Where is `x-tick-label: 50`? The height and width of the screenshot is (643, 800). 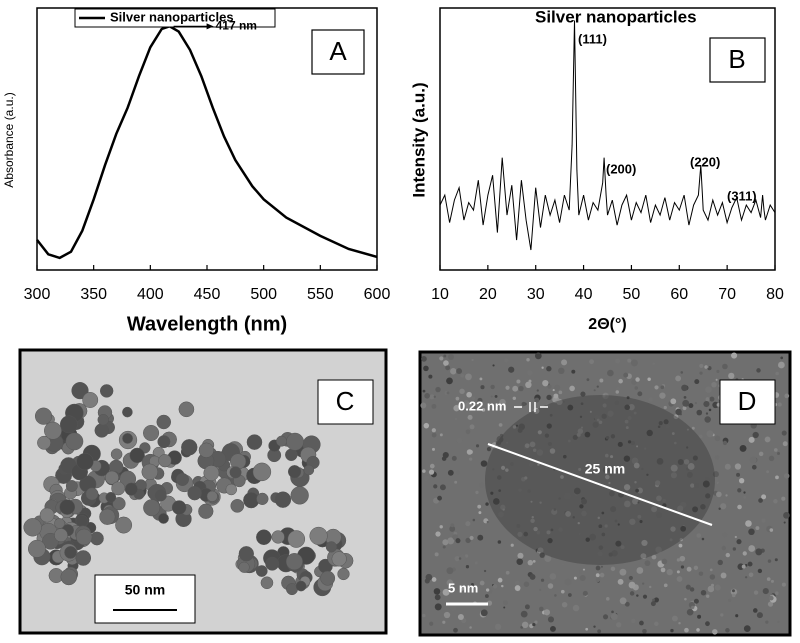 x-tick-label: 50 is located at coordinates (632, 294).